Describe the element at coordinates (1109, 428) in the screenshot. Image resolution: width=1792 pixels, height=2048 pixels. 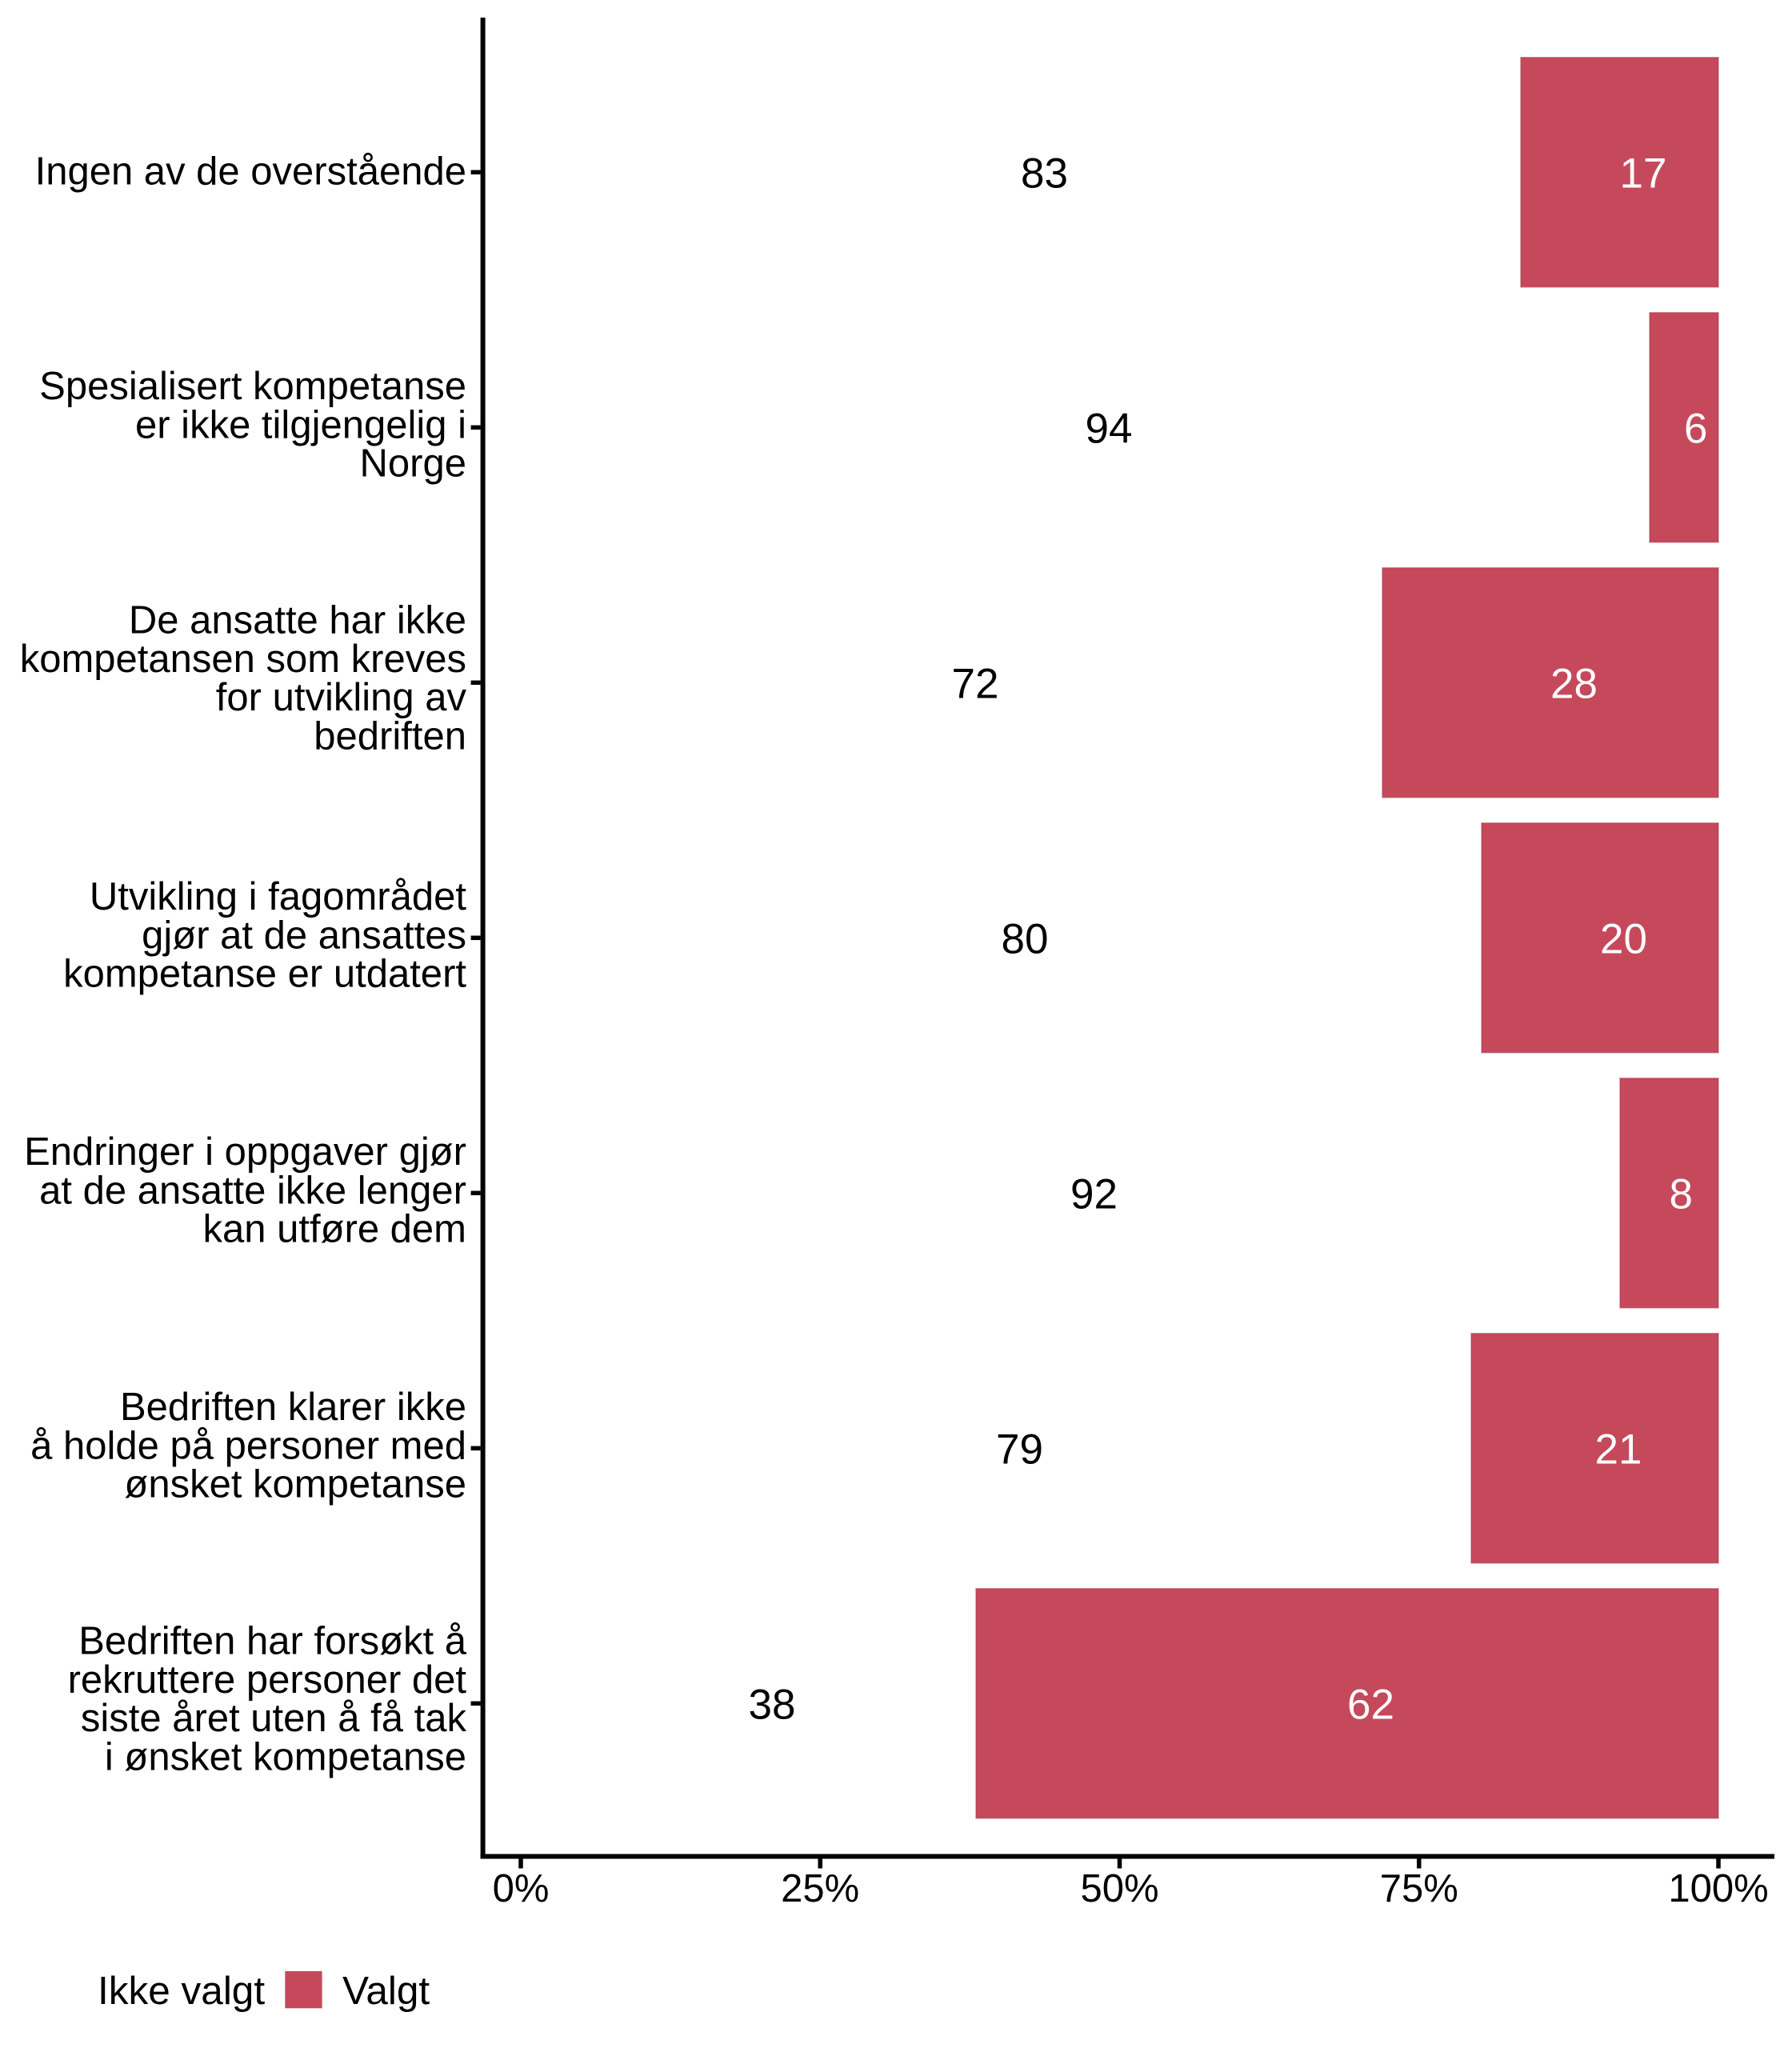
I see `svg-text: 94` at that location.